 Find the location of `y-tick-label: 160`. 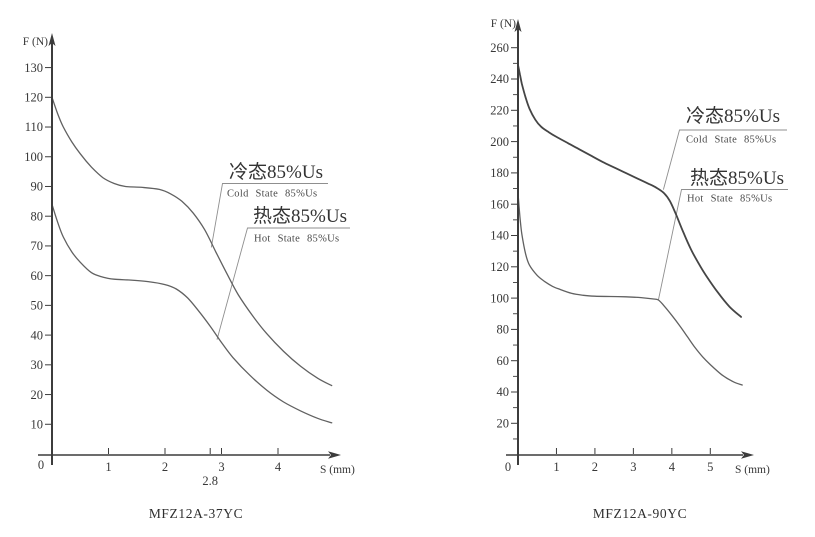

y-tick-label: 160 is located at coordinates (499, 204).